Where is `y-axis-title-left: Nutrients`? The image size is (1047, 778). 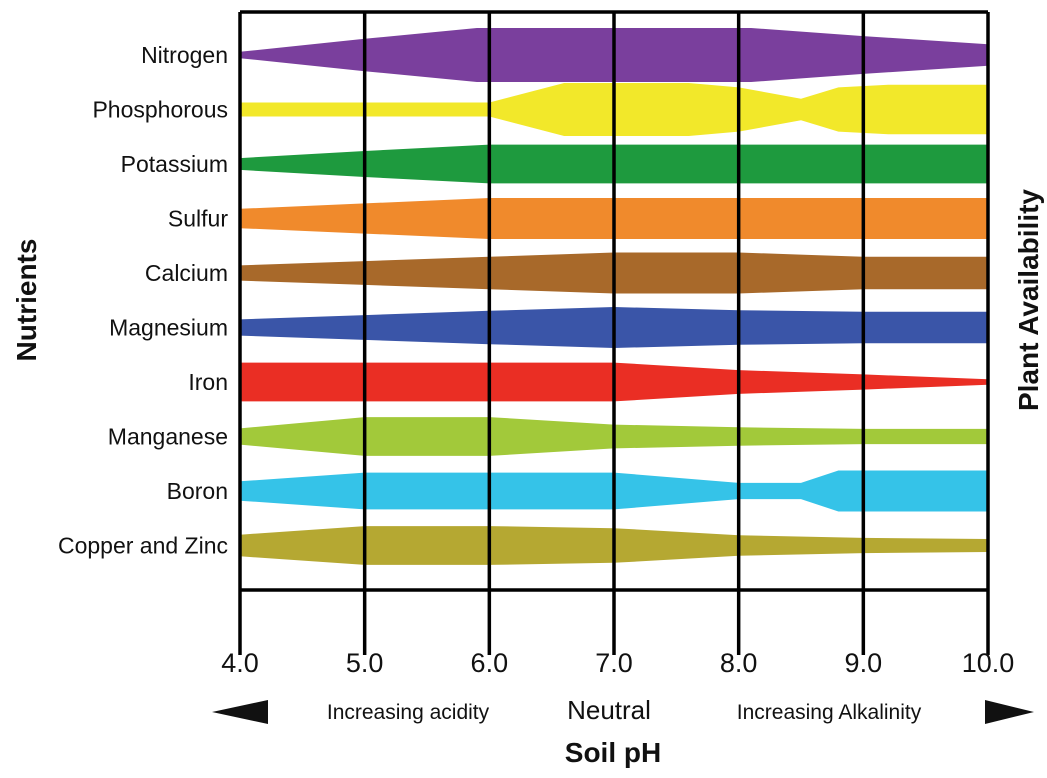
y-axis-title-left: Nutrients is located at coordinates (26, 300).